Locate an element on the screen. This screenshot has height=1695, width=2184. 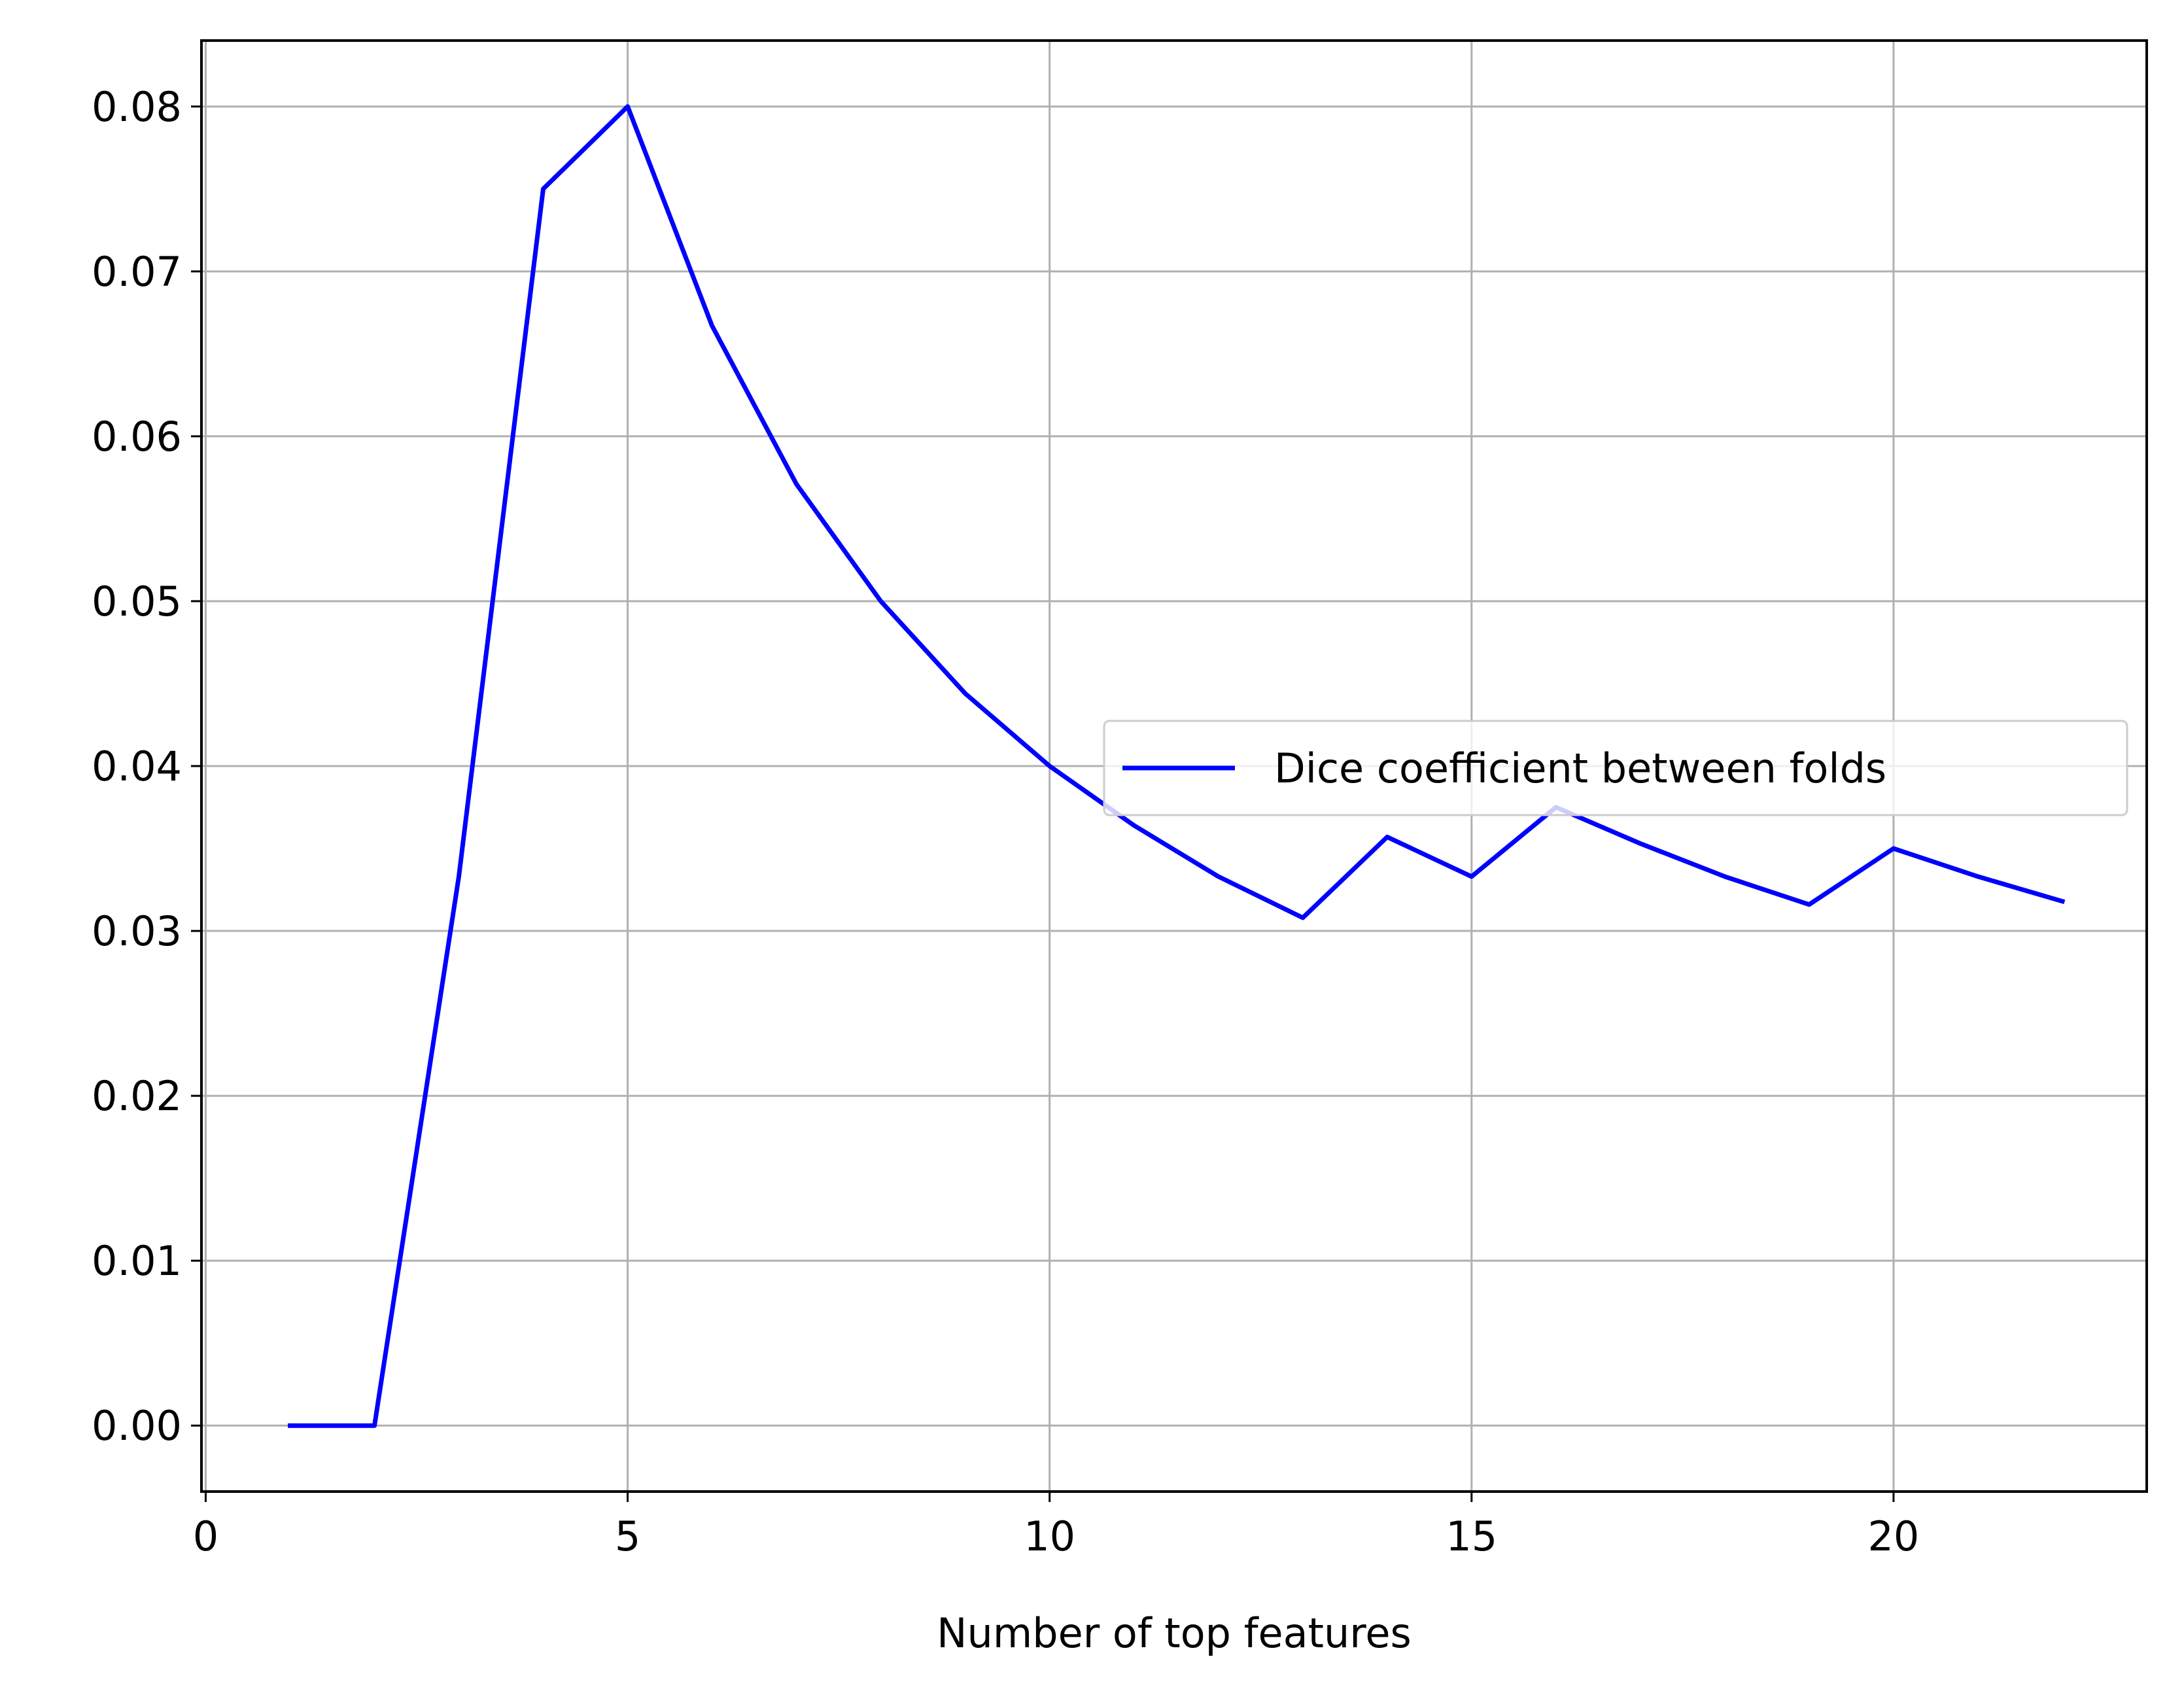
x-tick-label: 0 is located at coordinates (205, 1536).